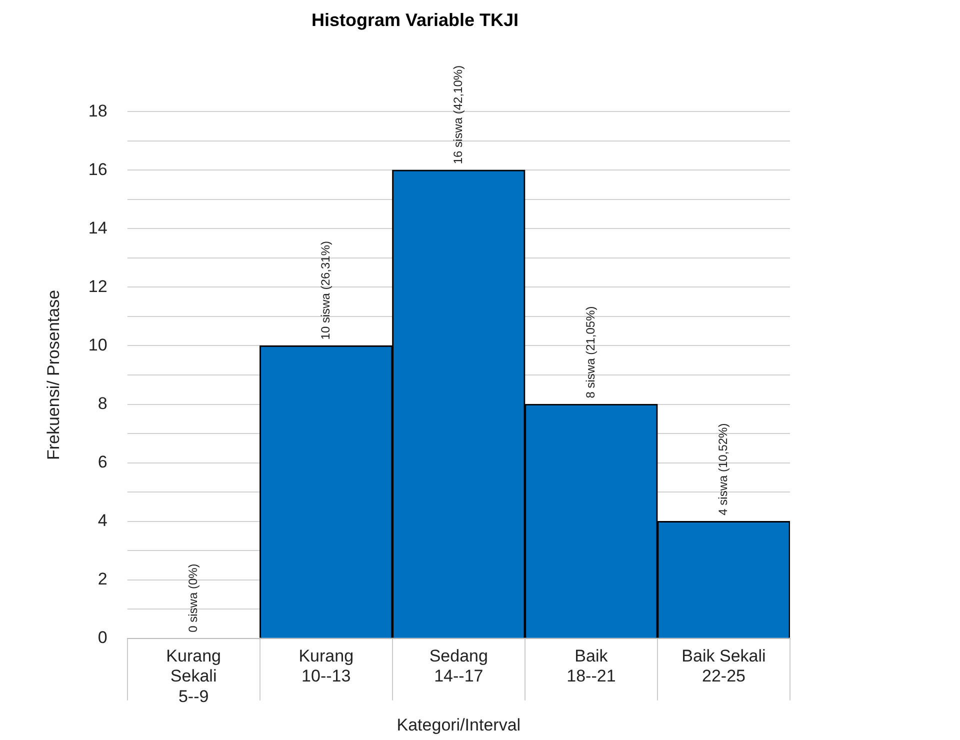 The height and width of the screenshot is (740, 960). Describe the element at coordinates (458, 666) in the screenshot. I see `x-tick-label: Sedang 14--17` at that location.